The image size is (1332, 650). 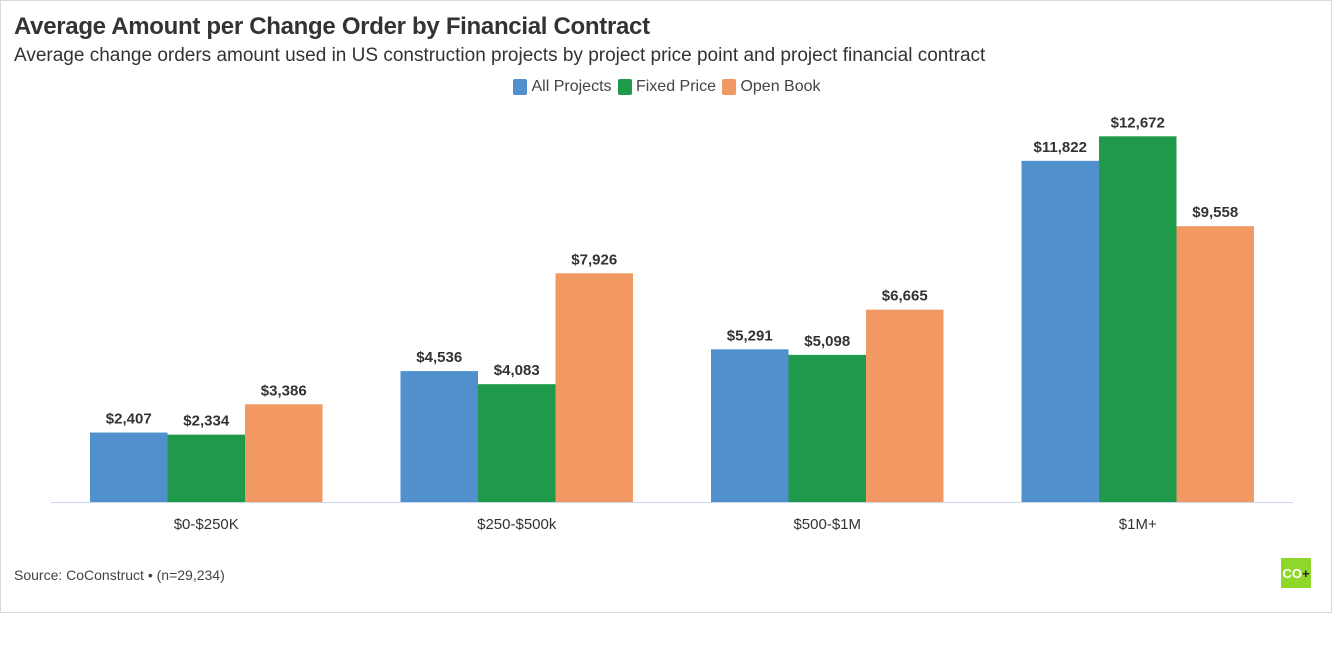 What do you see at coordinates (750, 335) in the screenshot?
I see `data-label: $5,291` at bounding box center [750, 335].